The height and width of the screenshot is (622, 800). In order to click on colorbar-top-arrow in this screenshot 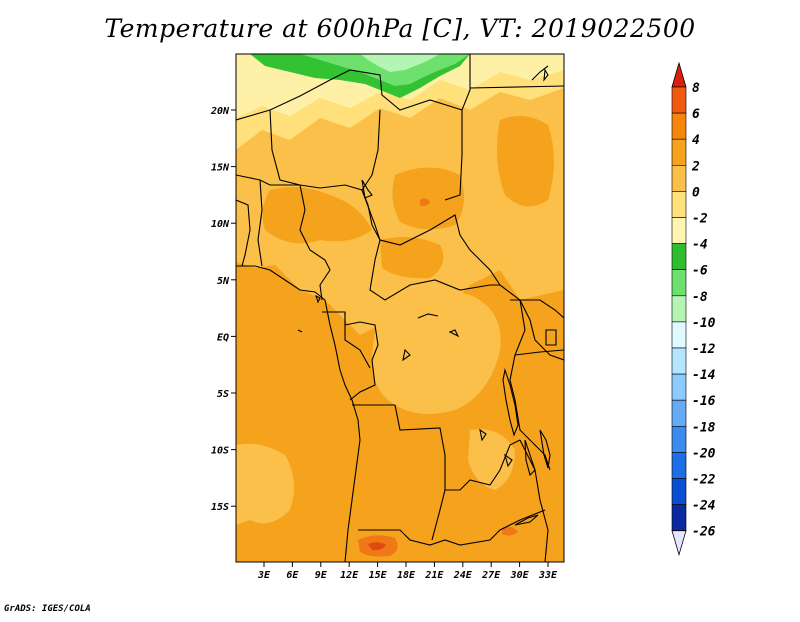, I will do `click(679, 74)`.